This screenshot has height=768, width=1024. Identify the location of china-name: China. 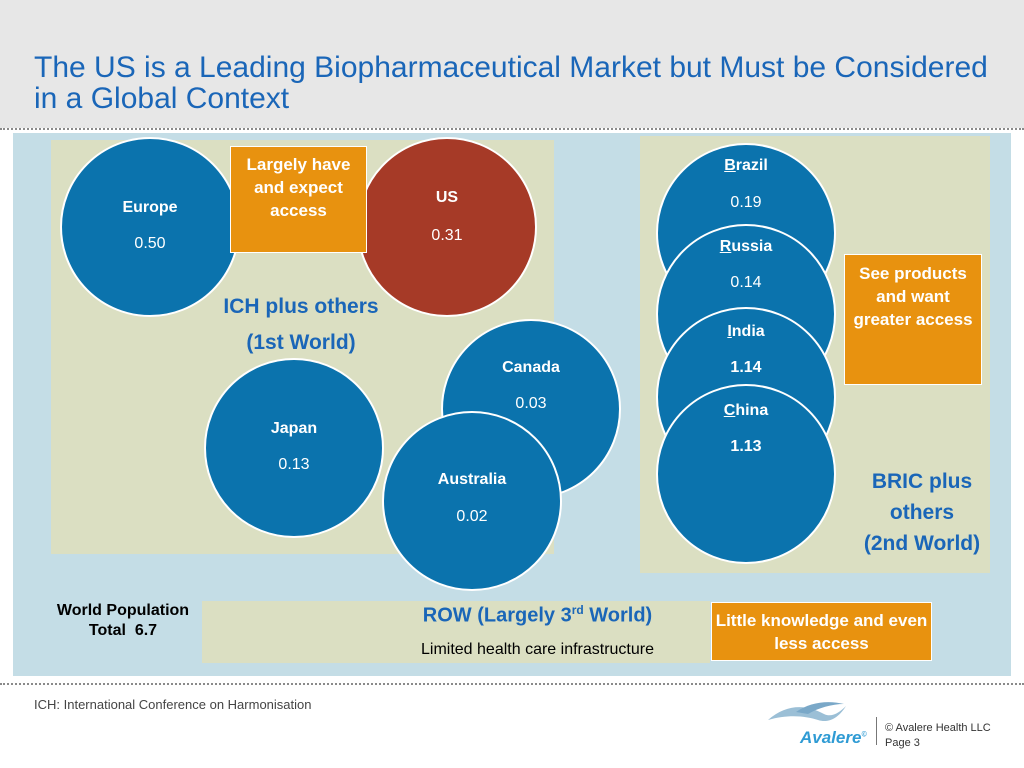
(746, 411).